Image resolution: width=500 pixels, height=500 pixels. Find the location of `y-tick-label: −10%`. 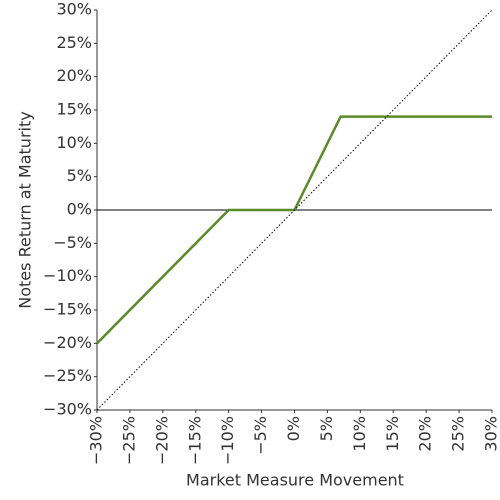

y-tick-label: −10% is located at coordinates (67, 275).